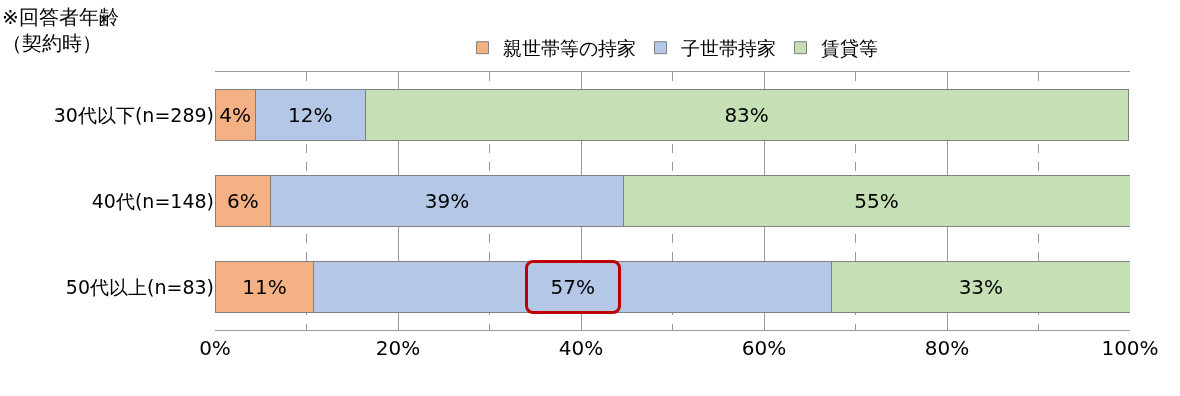 The height and width of the screenshot is (396, 1180). What do you see at coordinates (152, 200) in the screenshot?
I see `y-tick-label: 40代(n=148)` at bounding box center [152, 200].